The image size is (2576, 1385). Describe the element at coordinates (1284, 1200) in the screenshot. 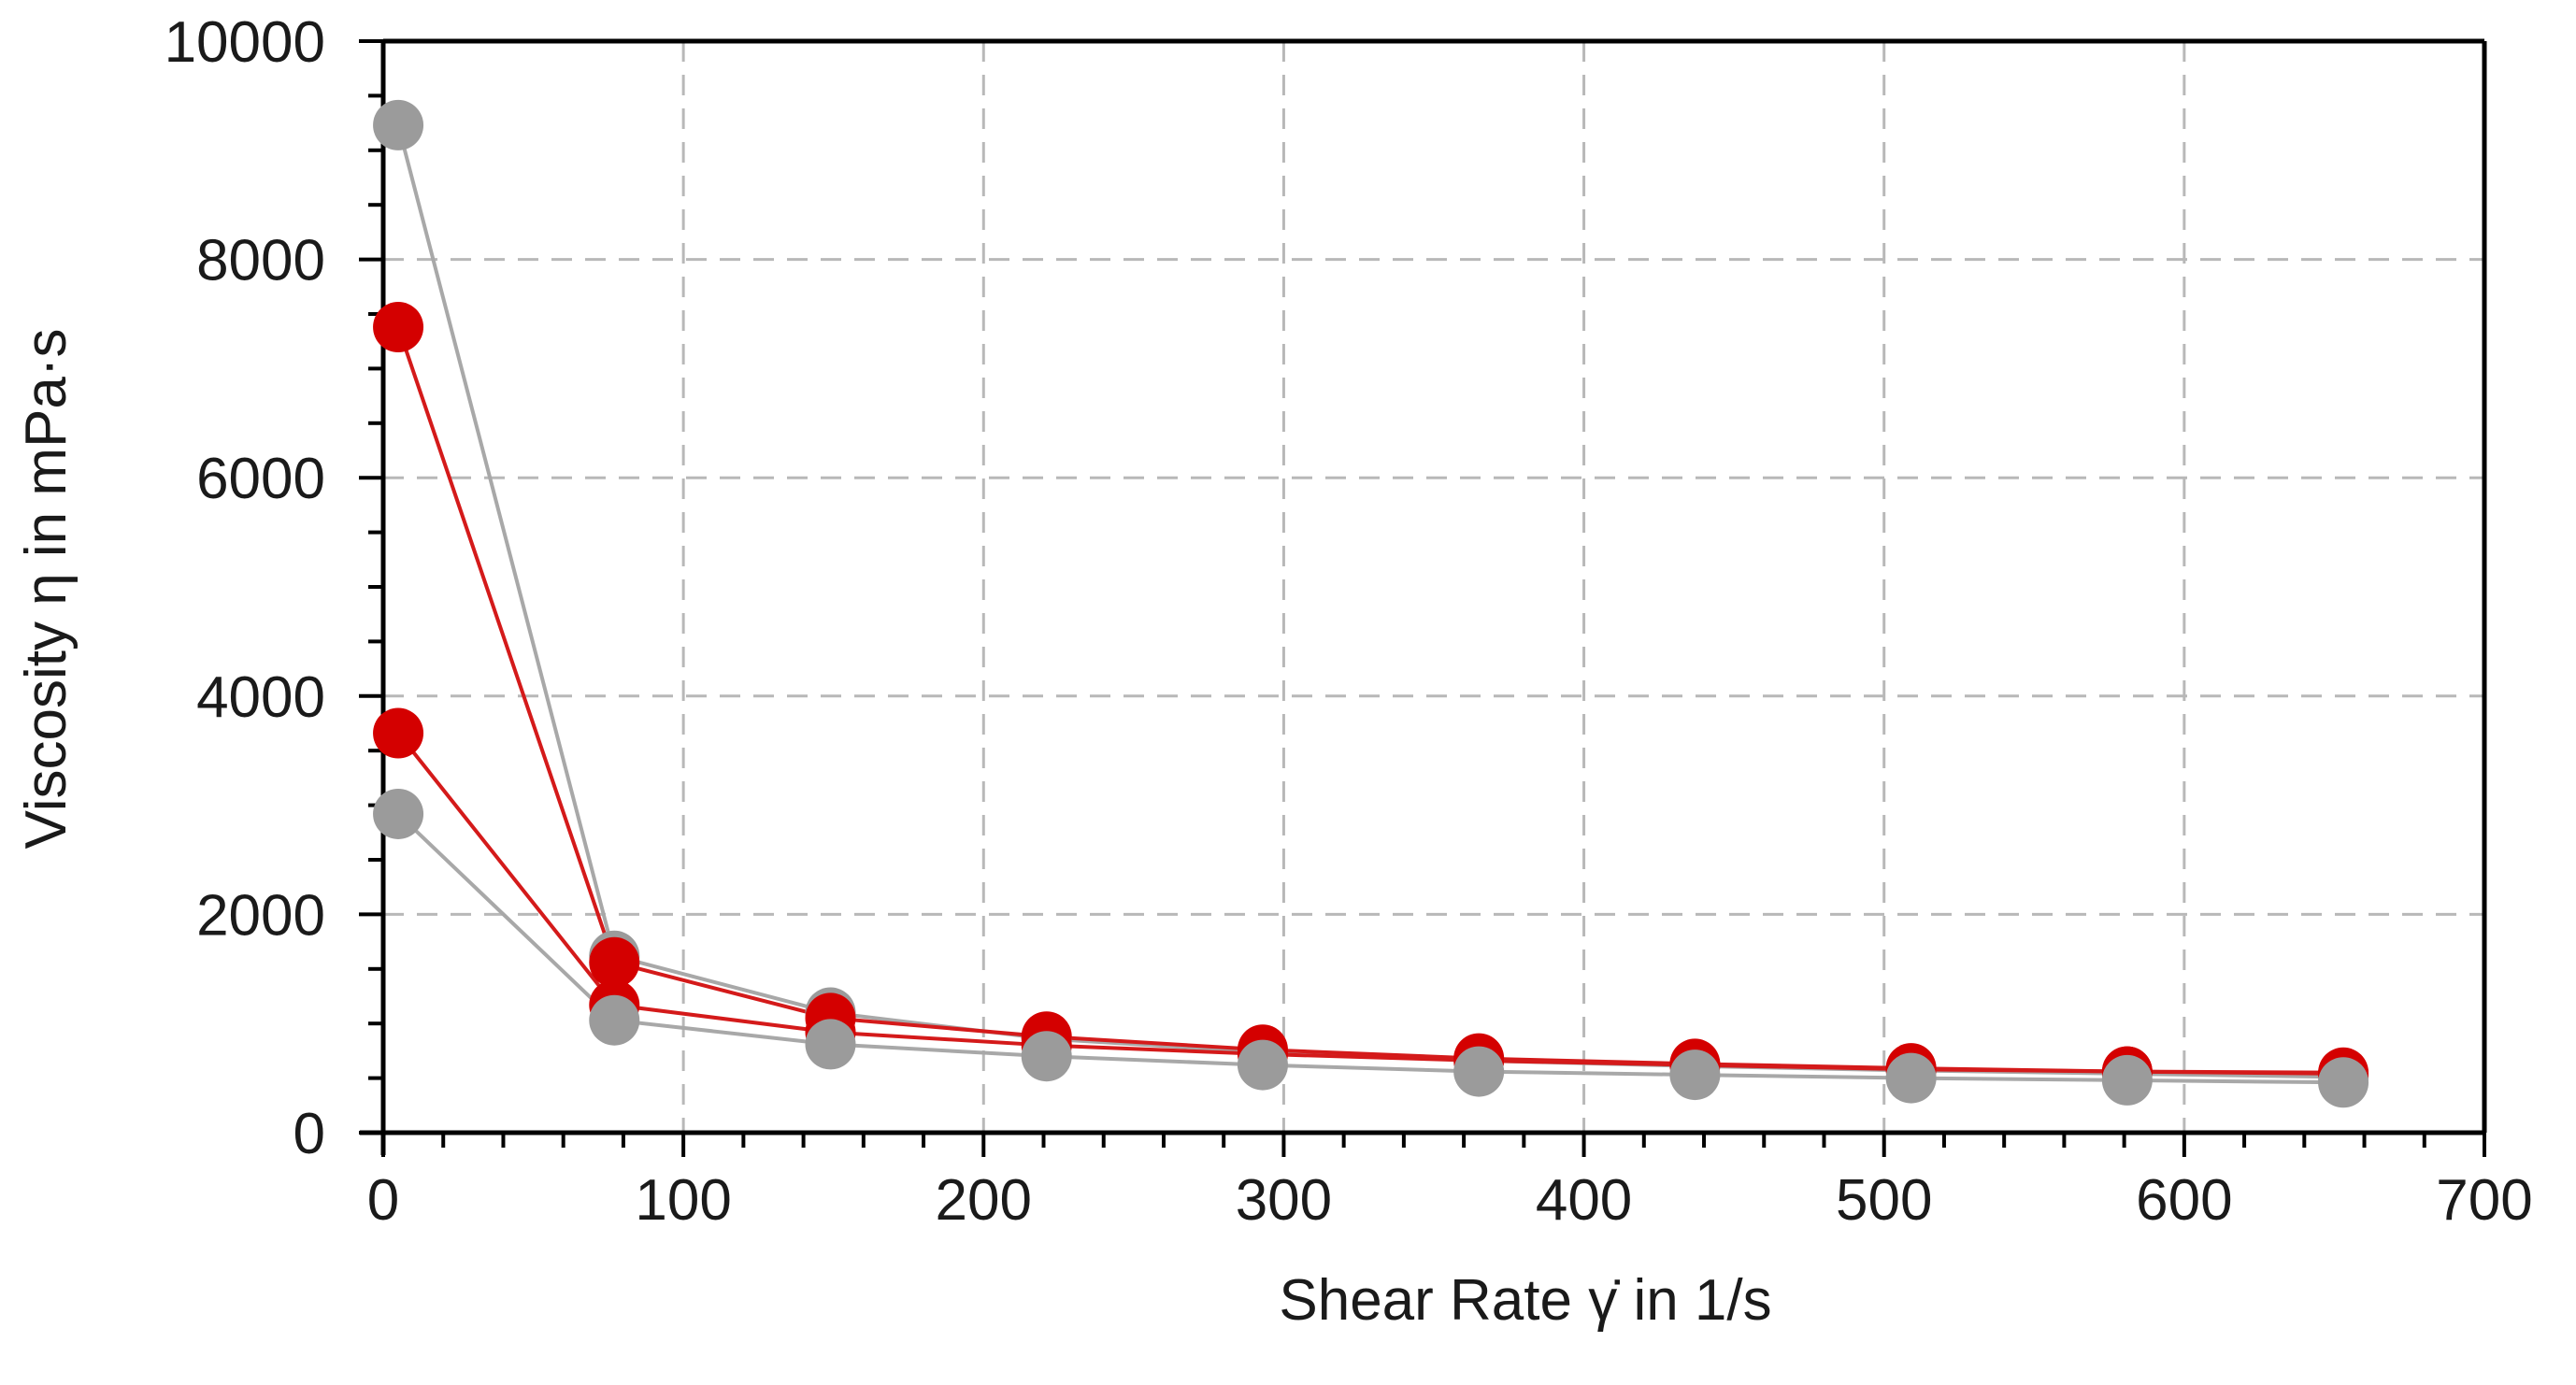

I see `x-tick-label: 300` at that location.